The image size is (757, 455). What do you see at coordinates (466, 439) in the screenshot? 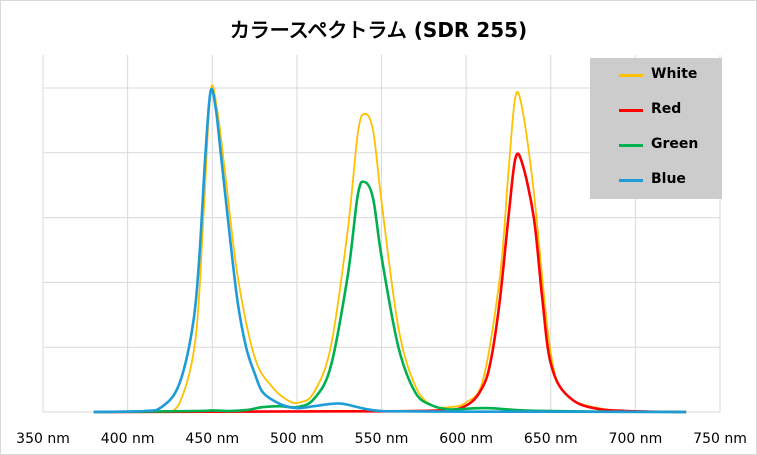
I see `x-tick-label: 600 nm` at bounding box center [466, 439].